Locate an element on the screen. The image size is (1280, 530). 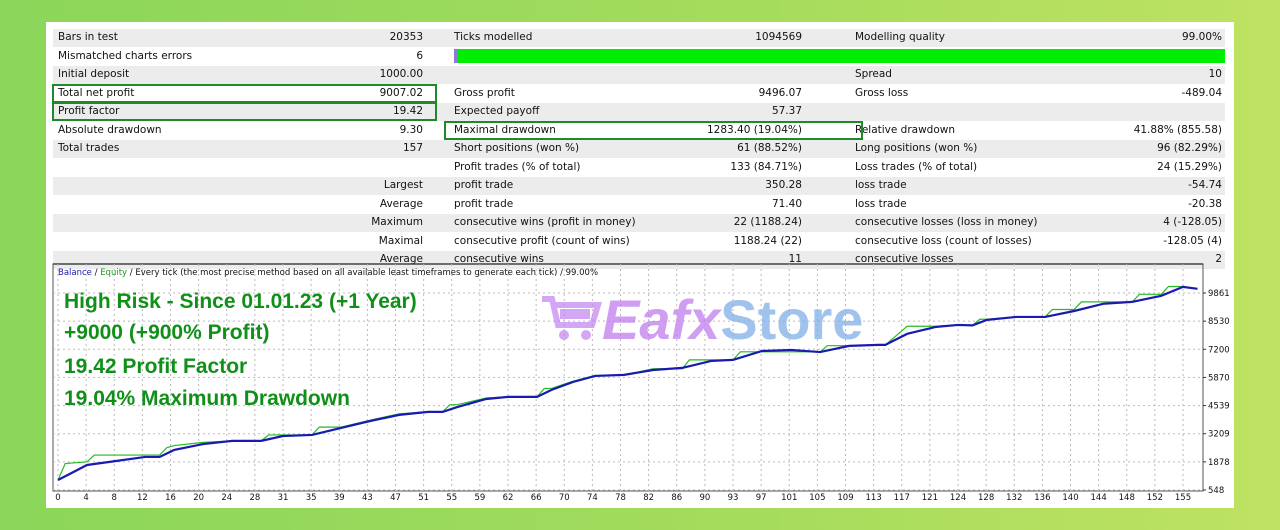
value-v2: 350.28 is located at coordinates (783, 185).